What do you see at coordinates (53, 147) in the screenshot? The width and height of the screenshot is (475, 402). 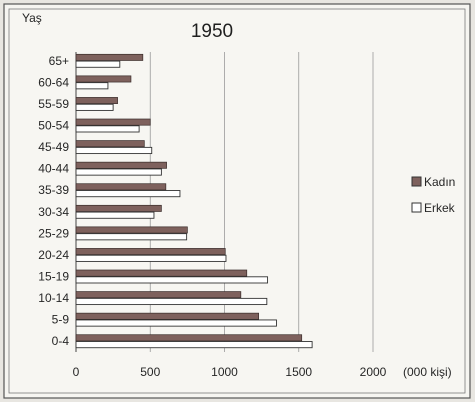 I see `y-tick-label: 45-49` at bounding box center [53, 147].